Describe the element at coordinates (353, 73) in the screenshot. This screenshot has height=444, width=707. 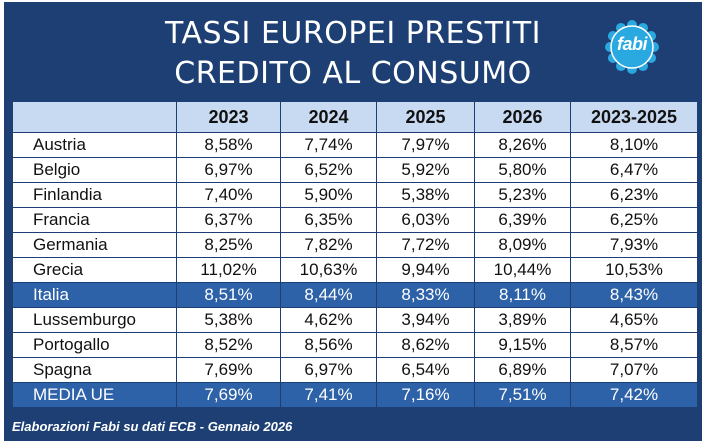
I see `title-line-2: CREDITO AL CONSUMO` at that location.